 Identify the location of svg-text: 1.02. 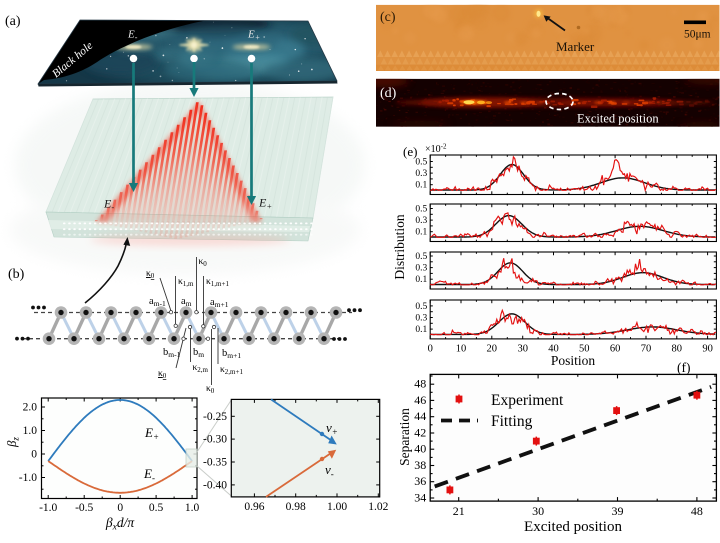
(378, 507).